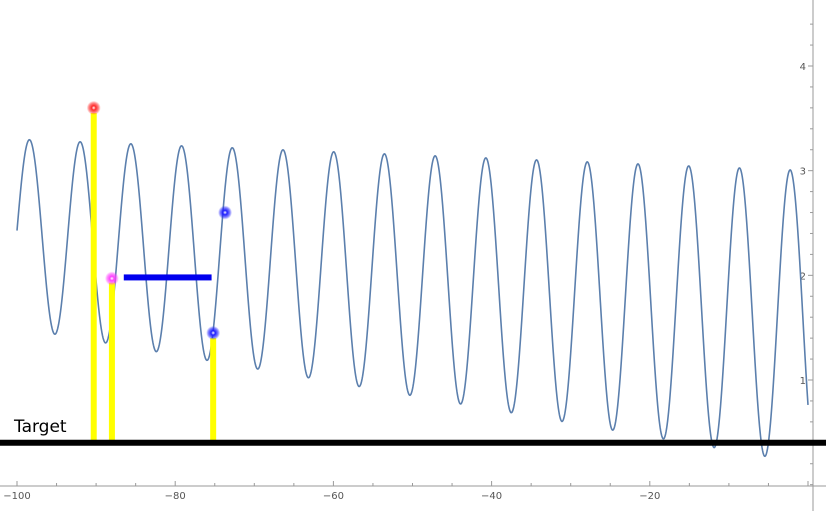 This screenshot has height=515, width=826. What do you see at coordinates (803, 276) in the screenshot?
I see `y-tick-label: 2` at bounding box center [803, 276].